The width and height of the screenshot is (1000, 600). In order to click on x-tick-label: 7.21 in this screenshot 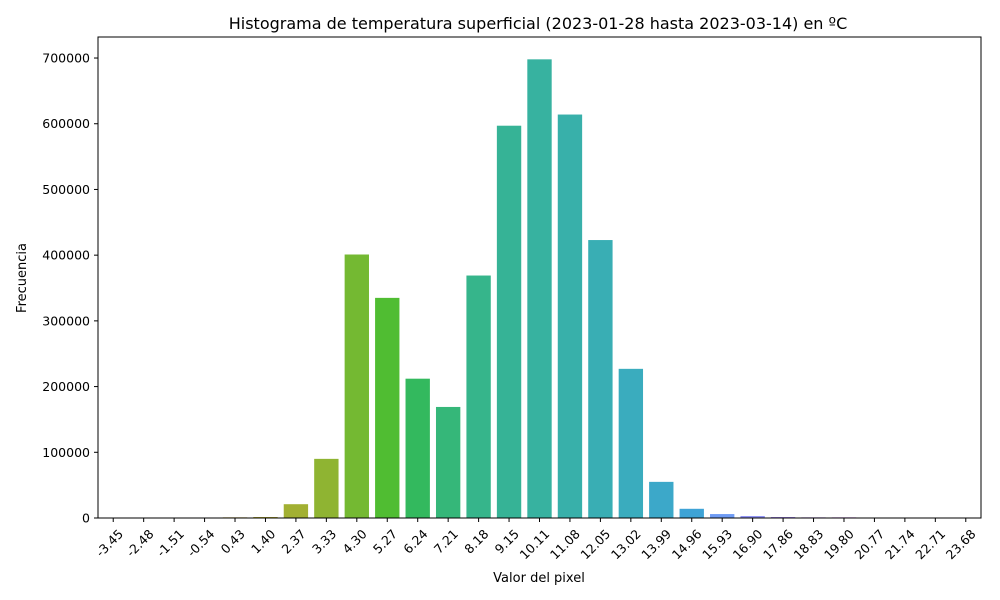, I will do `click(446, 541)`.